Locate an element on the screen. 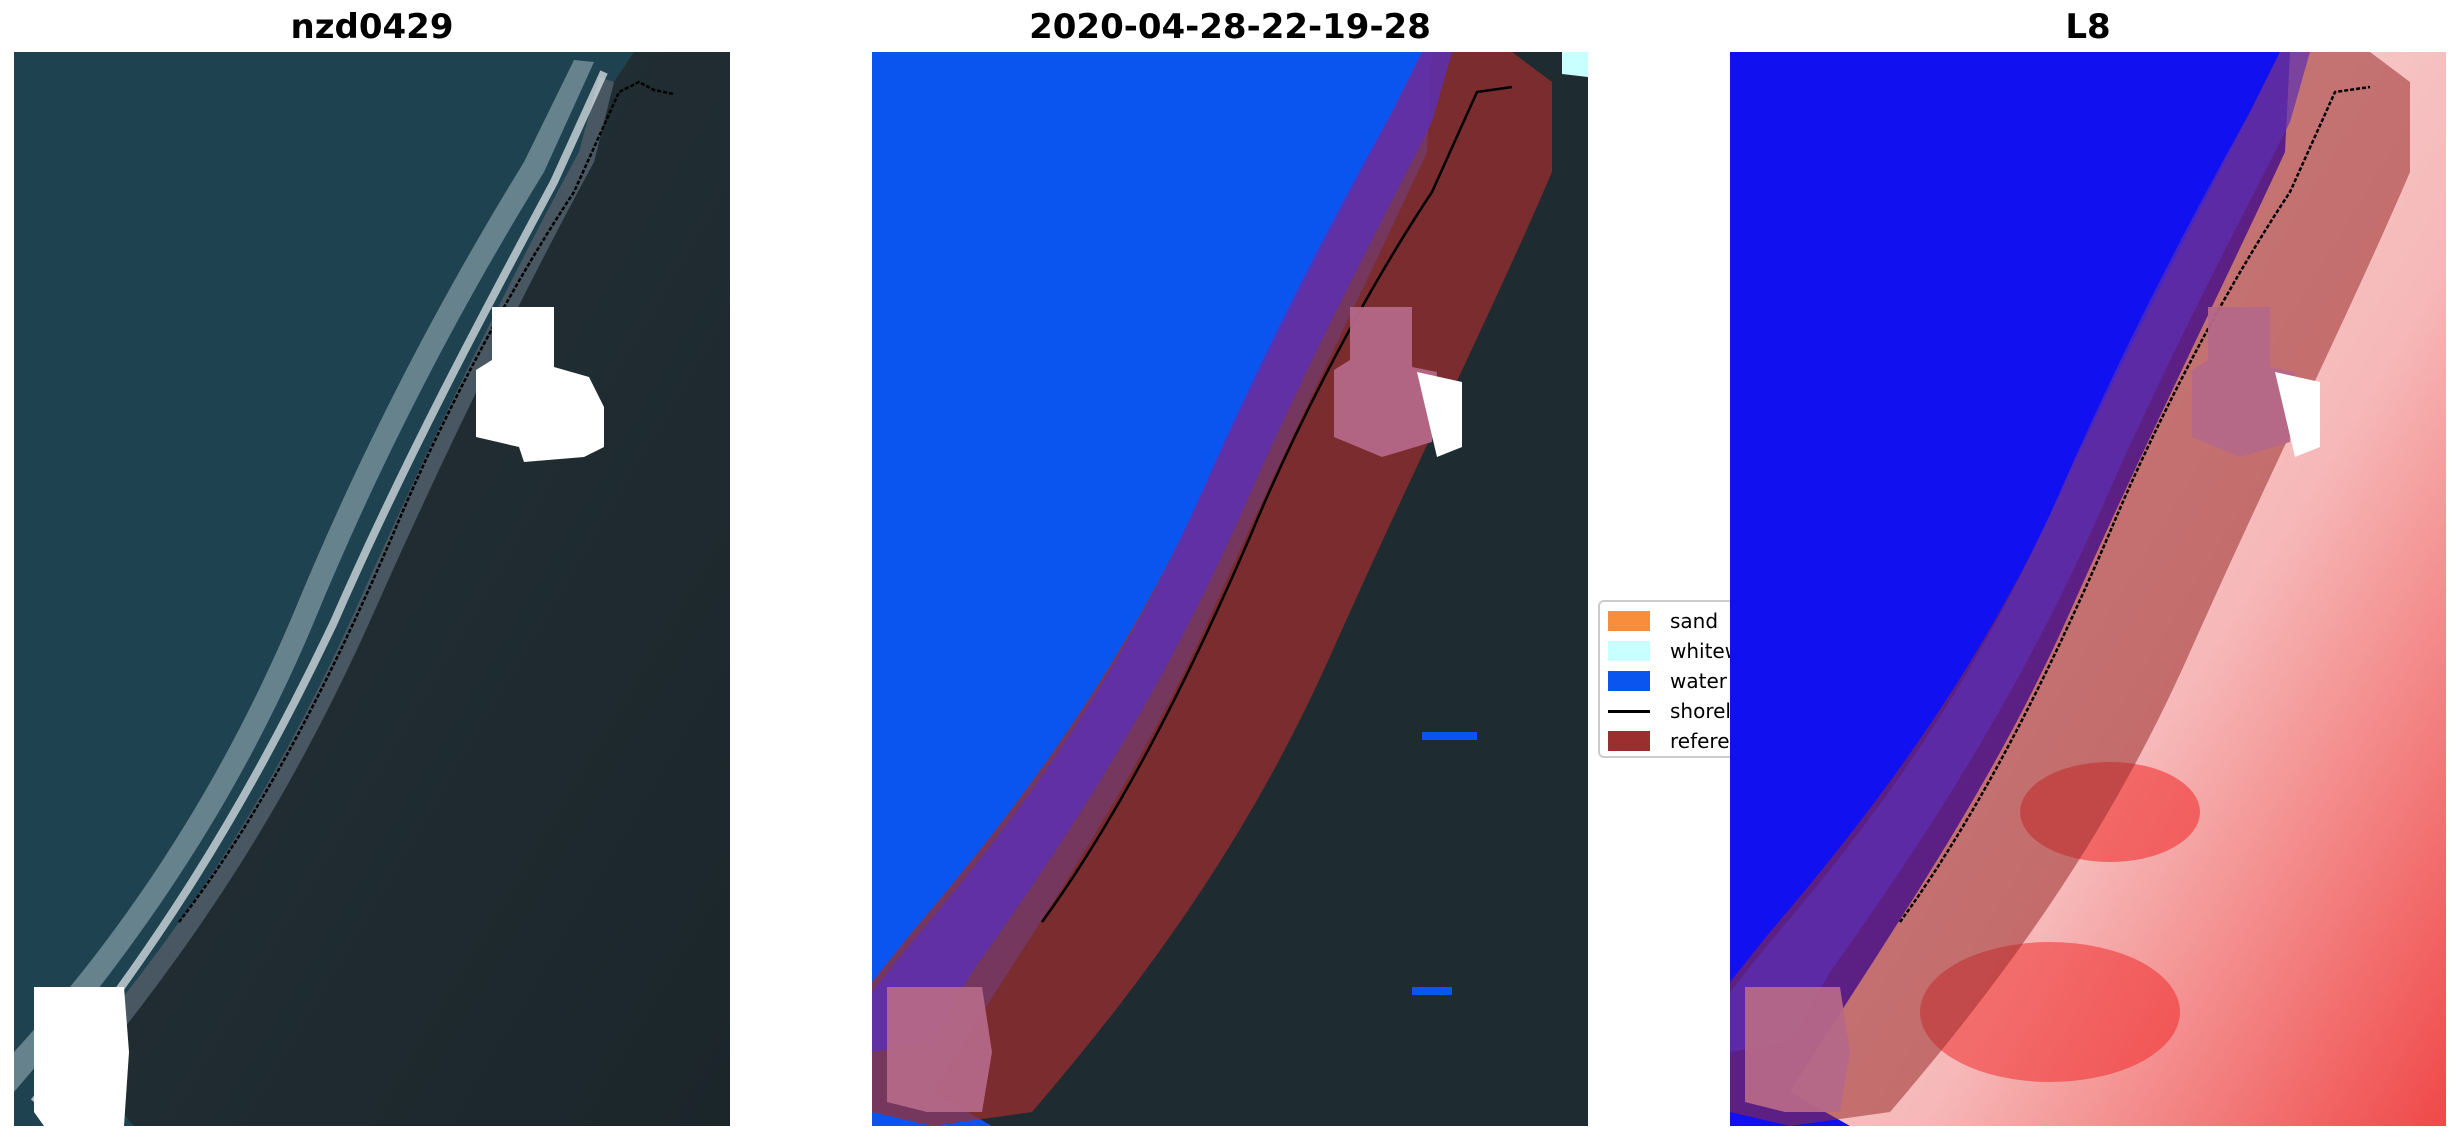 This screenshot has width=2460, height=1140. legend-label: sand is located at coordinates (1694, 621).